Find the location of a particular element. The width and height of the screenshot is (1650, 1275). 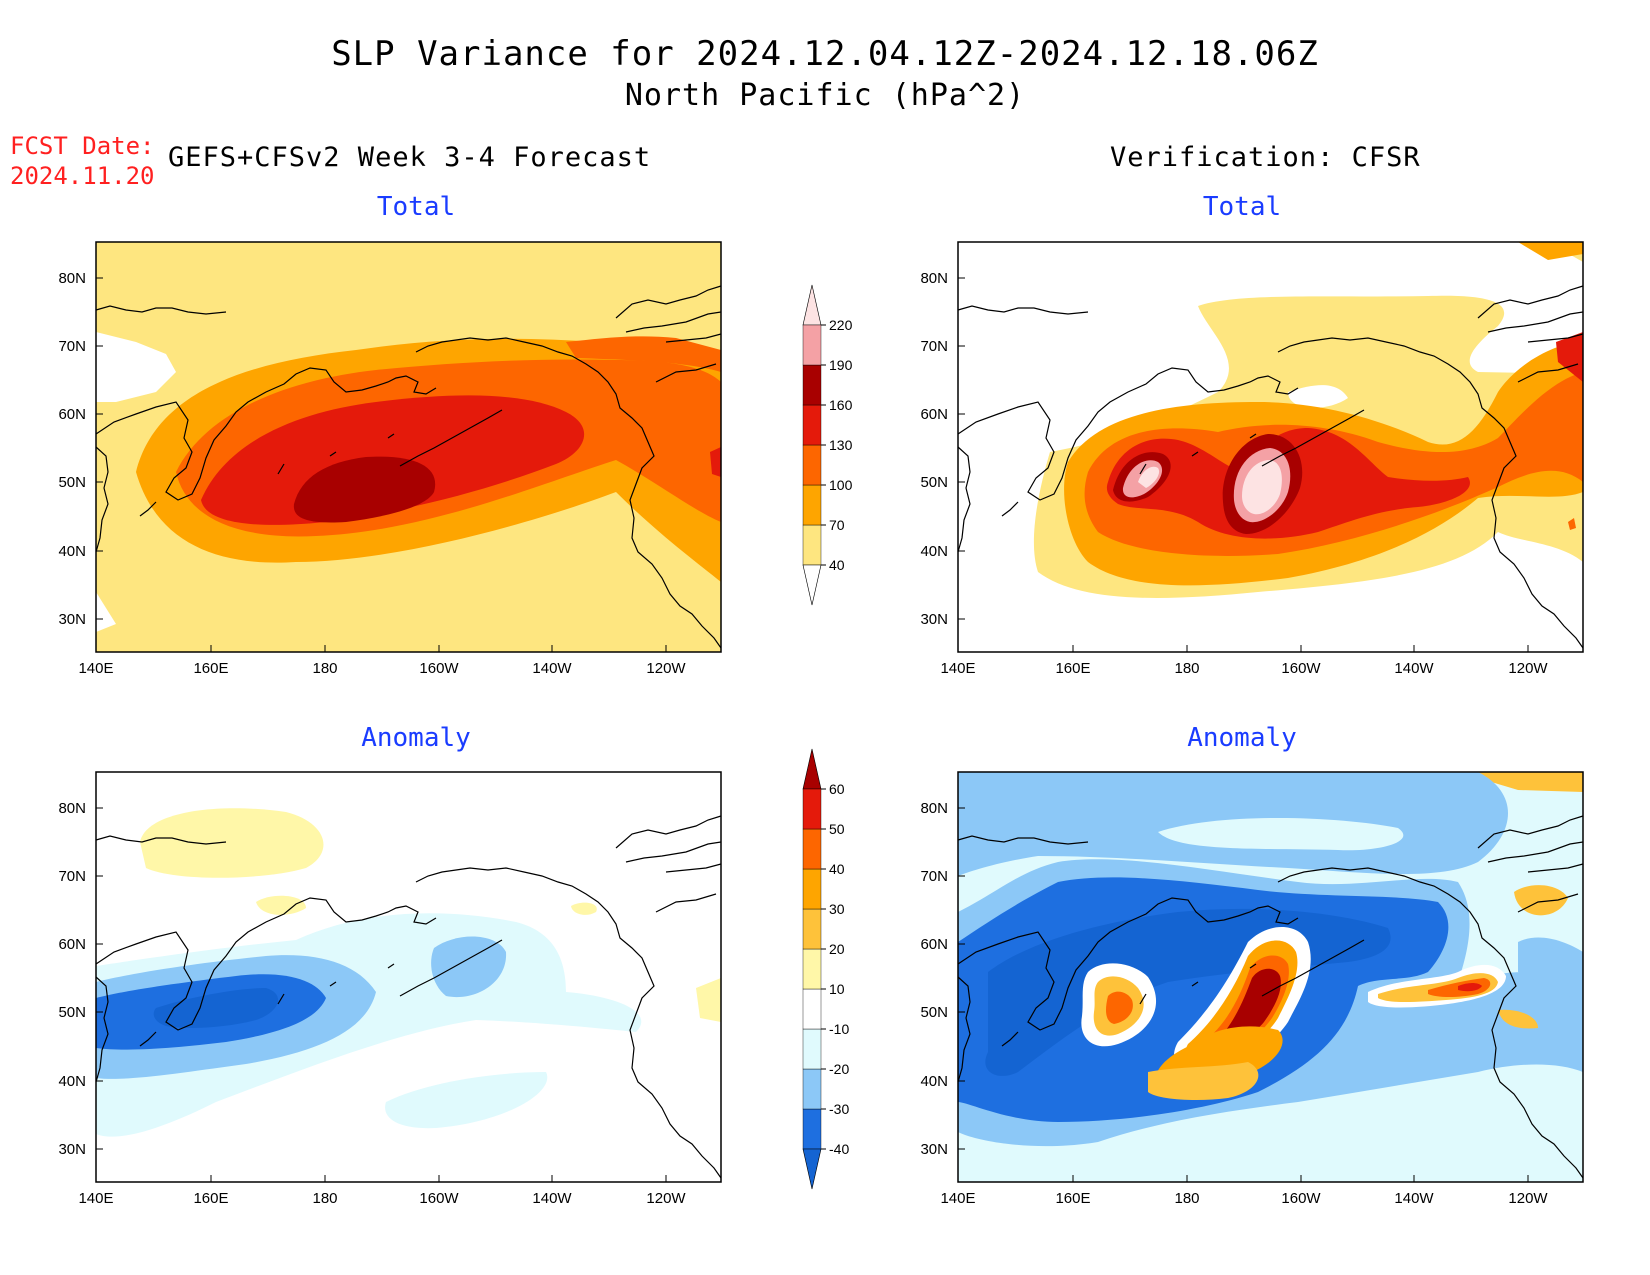

colorbar-label: 60 is located at coordinates (837, 789).